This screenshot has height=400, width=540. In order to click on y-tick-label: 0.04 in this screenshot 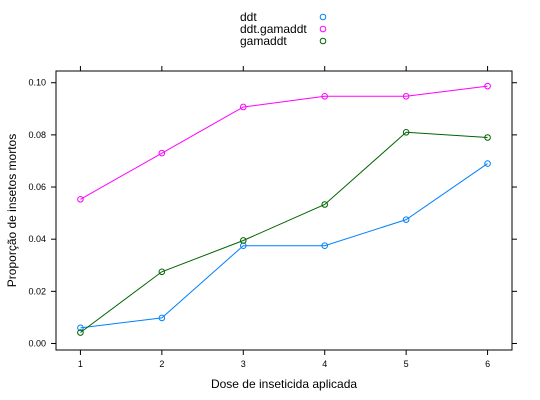, I will do `click(37, 239)`.